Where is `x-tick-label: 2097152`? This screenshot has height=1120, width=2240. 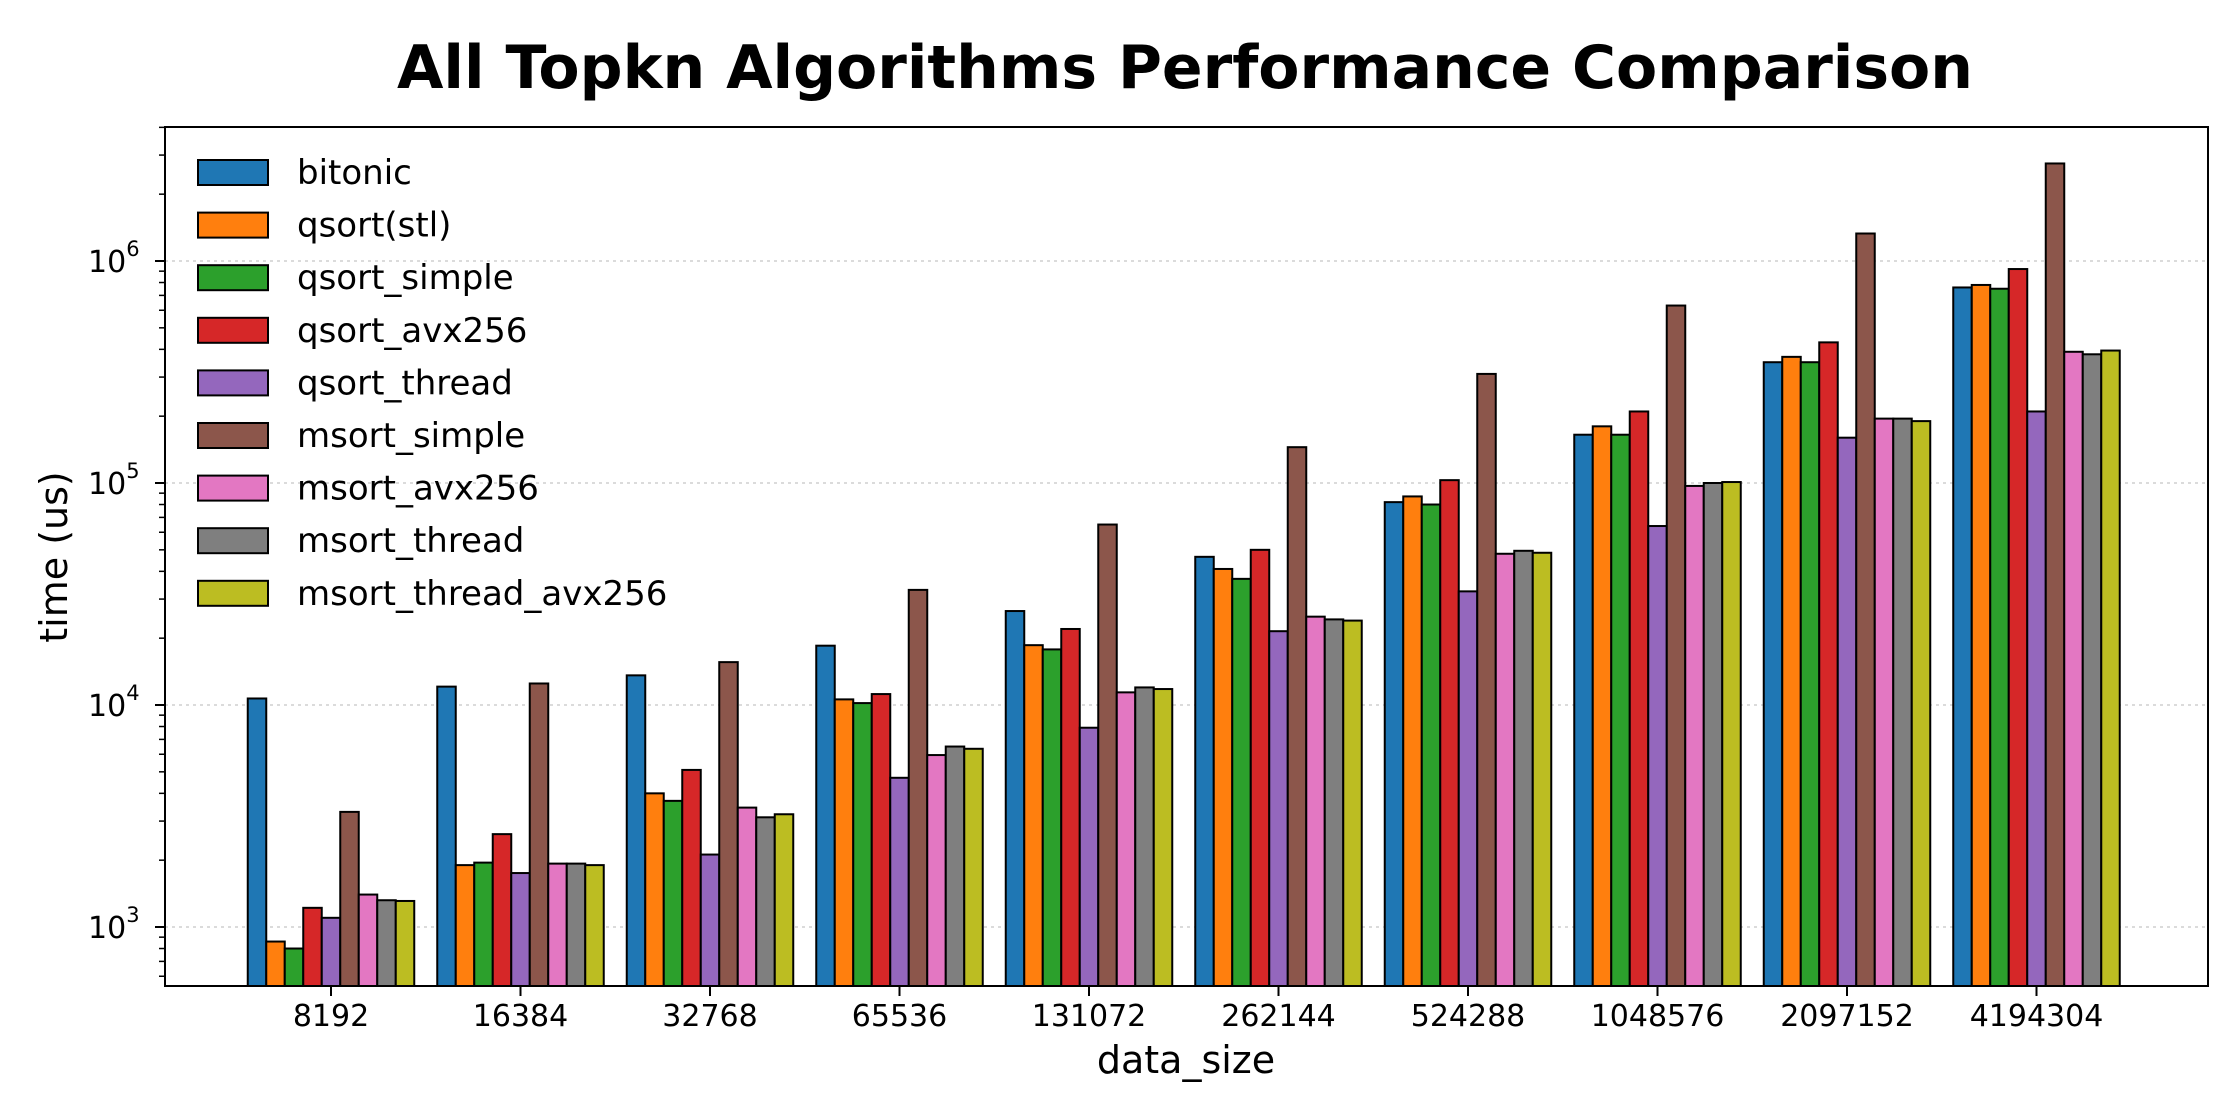 x-tick-label: 2097152 is located at coordinates (1847, 1016).